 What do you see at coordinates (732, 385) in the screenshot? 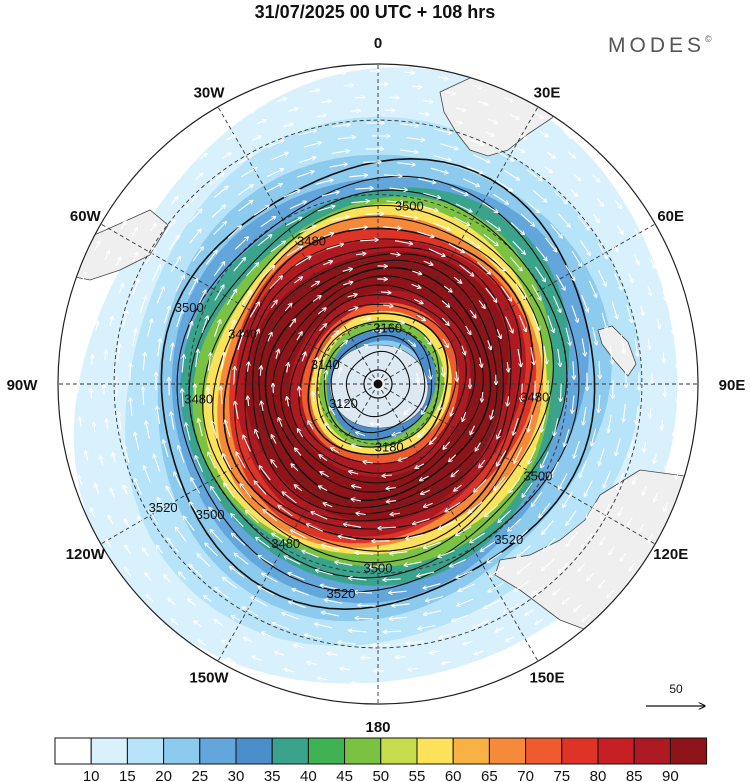
I see `longitude-label: 90E` at bounding box center [732, 385].